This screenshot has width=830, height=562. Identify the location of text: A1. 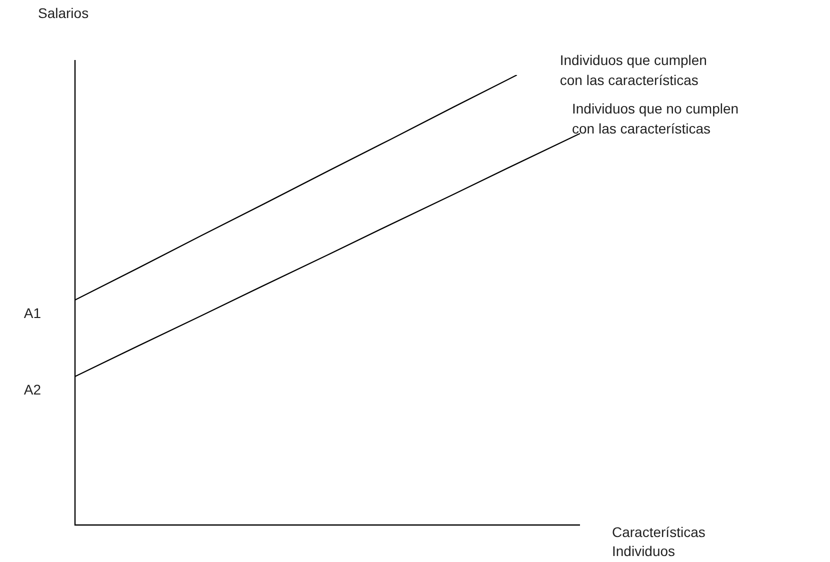
(33, 312).